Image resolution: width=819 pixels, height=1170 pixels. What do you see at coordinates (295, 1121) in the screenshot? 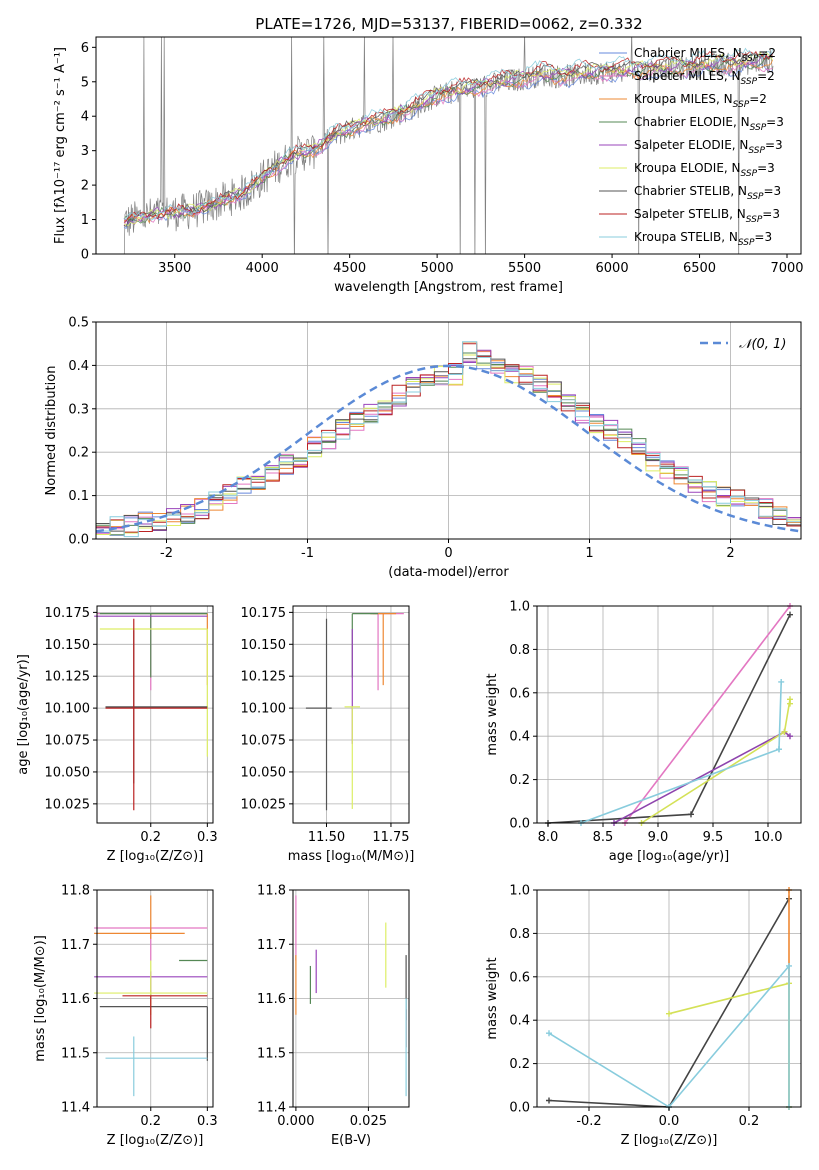
I see `x-tick-label: 0.000` at bounding box center [295, 1121].